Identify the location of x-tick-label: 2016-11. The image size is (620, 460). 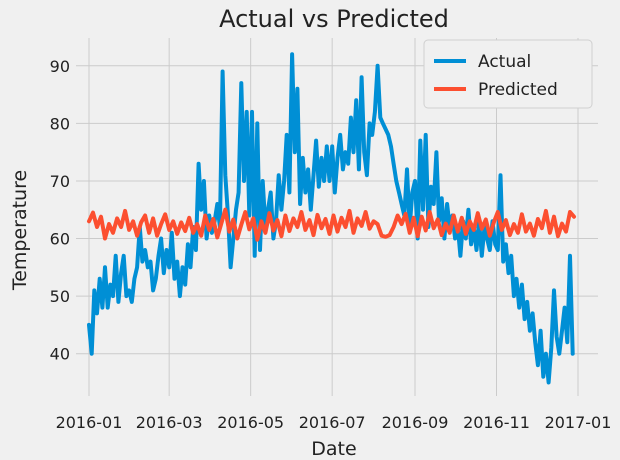
(496, 422).